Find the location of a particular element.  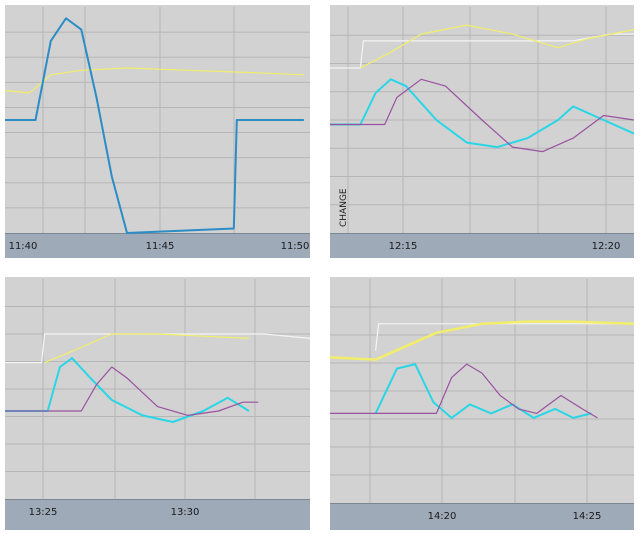

x-tick-label: 13:25 is located at coordinates (43, 512).